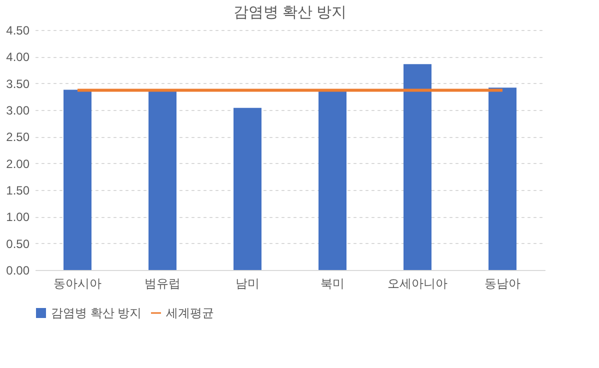  I want to click on y-tick-label: 0.00, so click(18, 271).